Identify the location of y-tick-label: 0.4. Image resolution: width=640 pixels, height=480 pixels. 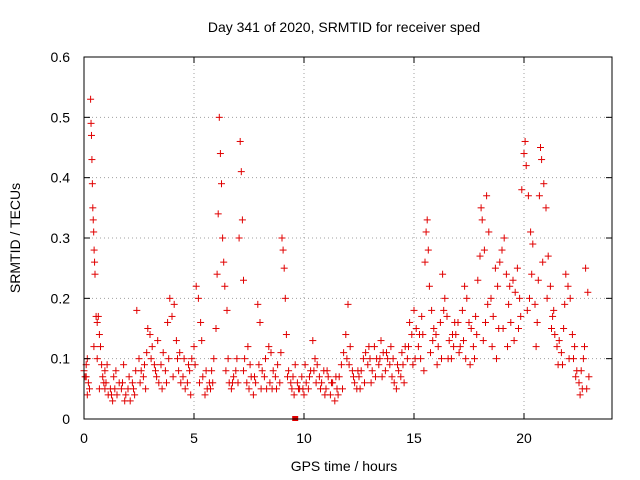
(61, 178).